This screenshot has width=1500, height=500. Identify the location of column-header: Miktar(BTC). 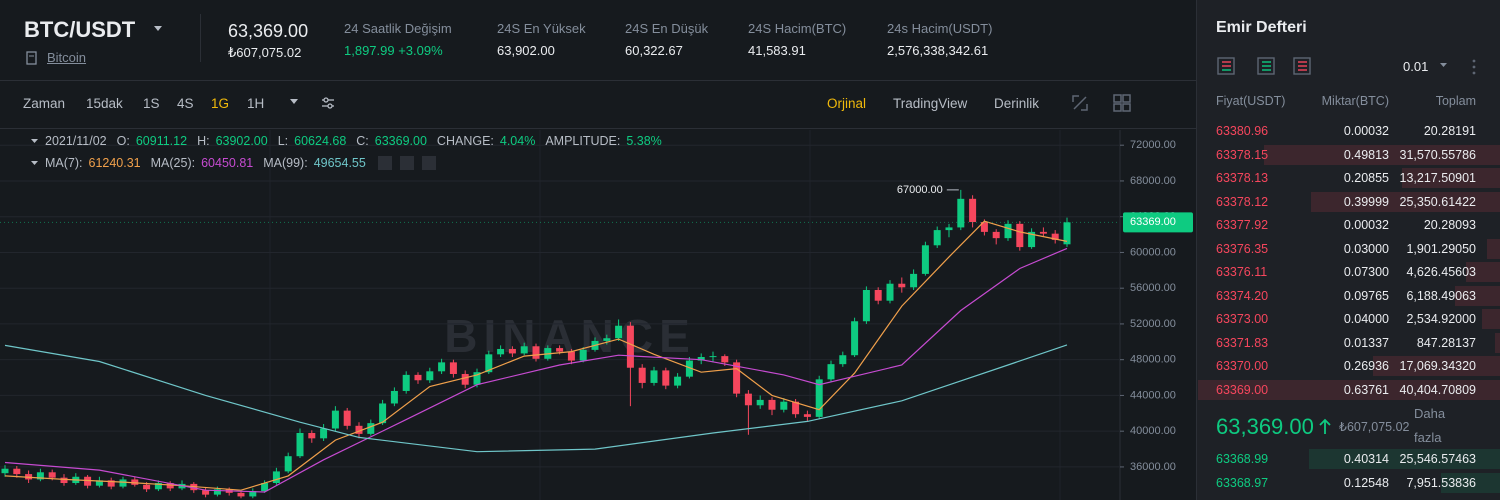
(1355, 101).